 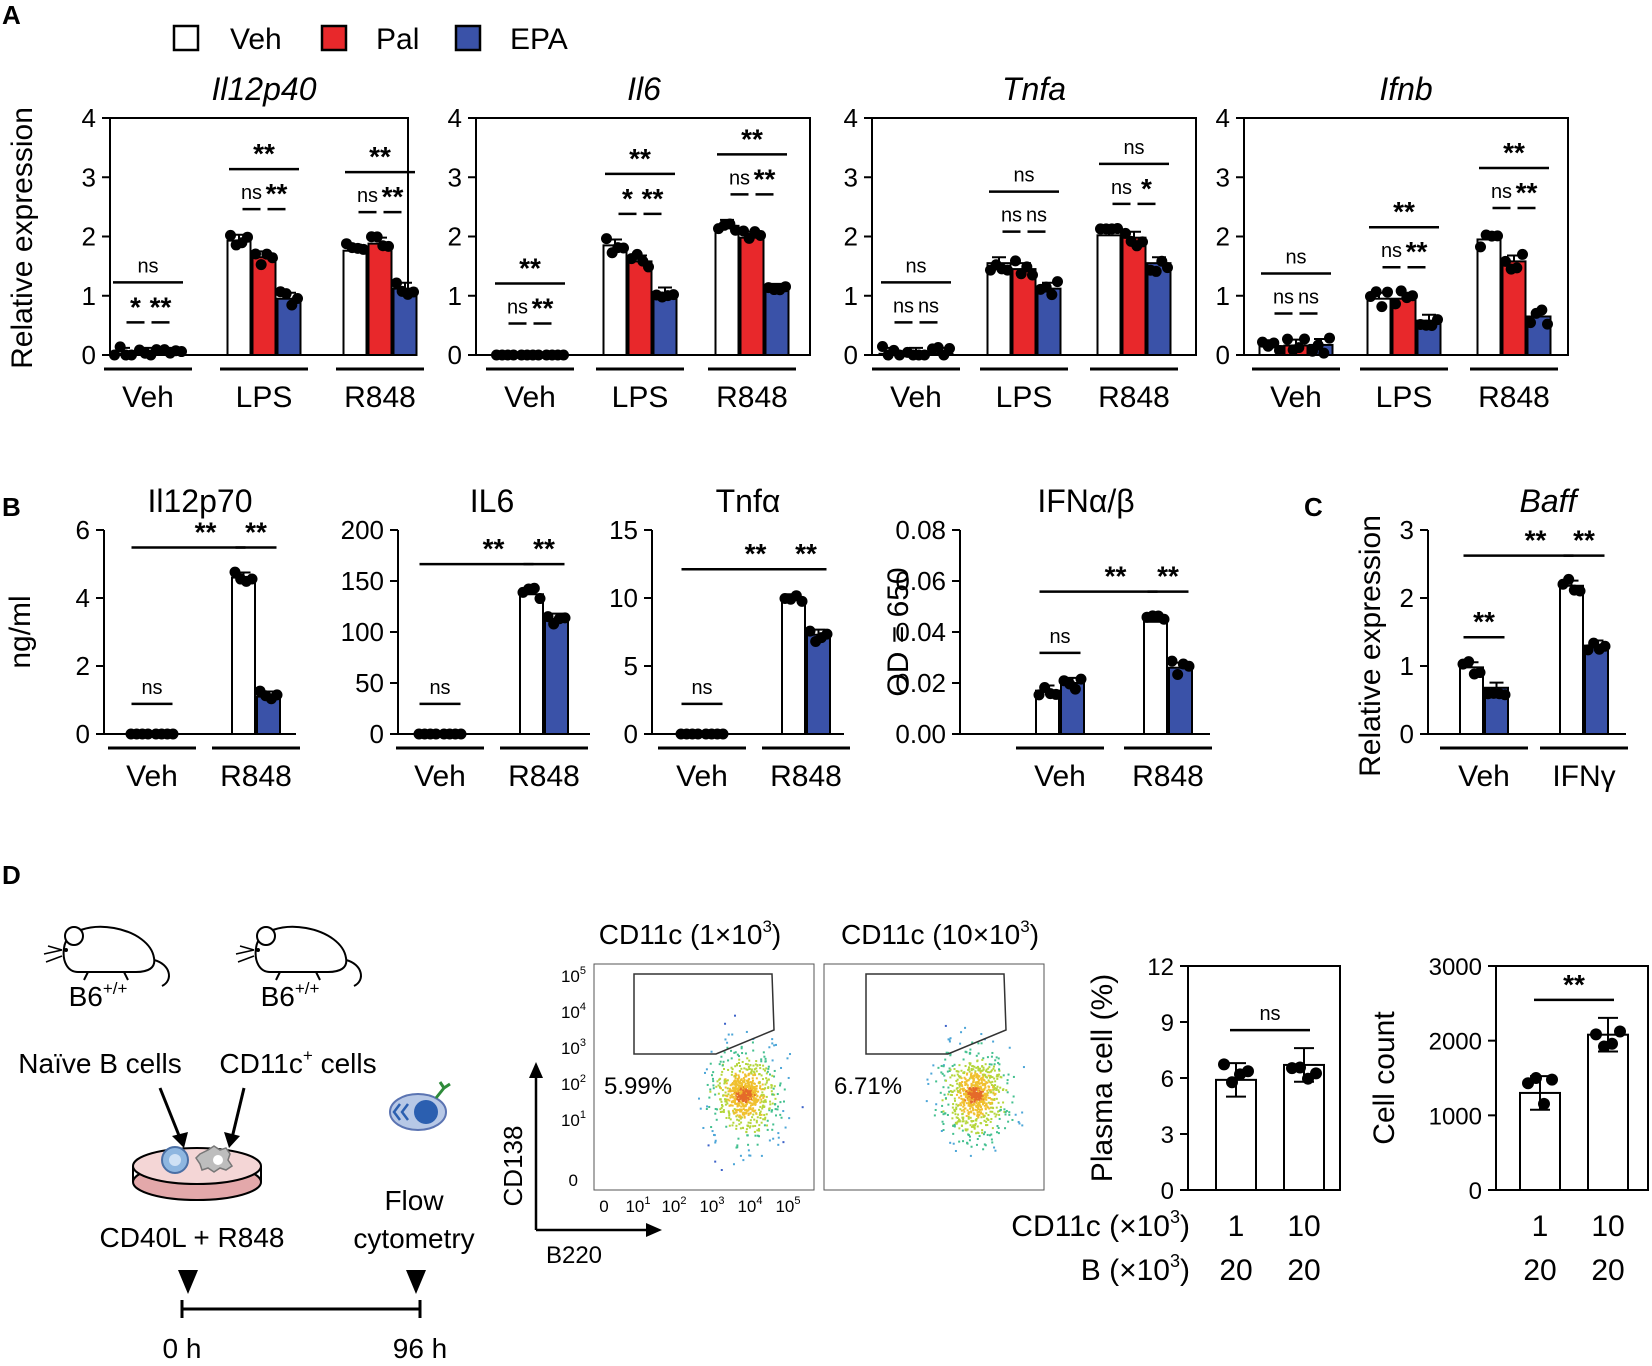 I want to click on a-tnfa-sig-label-r848-2: *, so click(x=1146, y=188).